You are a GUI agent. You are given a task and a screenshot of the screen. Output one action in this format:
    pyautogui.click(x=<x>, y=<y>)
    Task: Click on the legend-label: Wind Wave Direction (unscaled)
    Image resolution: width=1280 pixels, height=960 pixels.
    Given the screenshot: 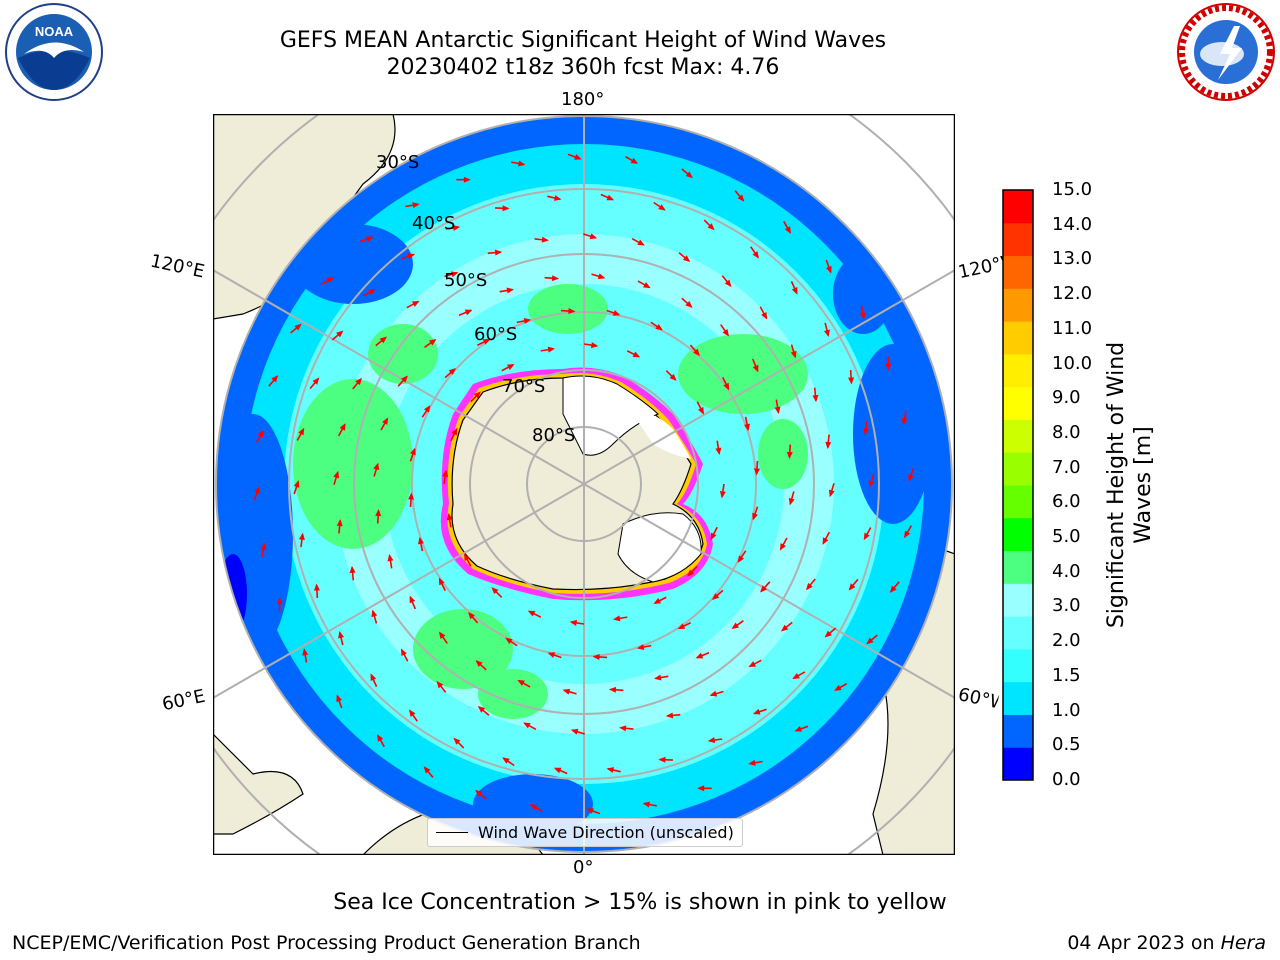 What is the action you would take?
    pyautogui.click(x=606, y=832)
    